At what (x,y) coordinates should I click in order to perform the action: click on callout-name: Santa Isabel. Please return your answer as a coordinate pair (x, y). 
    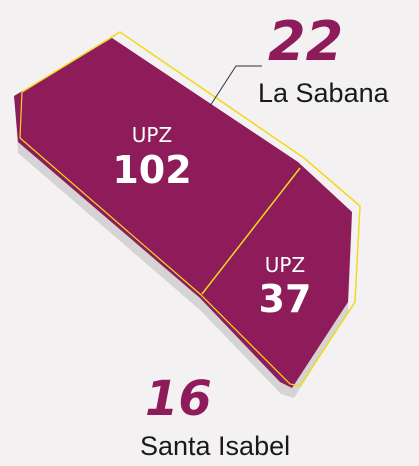
    Looking at the image, I should click on (215, 446).